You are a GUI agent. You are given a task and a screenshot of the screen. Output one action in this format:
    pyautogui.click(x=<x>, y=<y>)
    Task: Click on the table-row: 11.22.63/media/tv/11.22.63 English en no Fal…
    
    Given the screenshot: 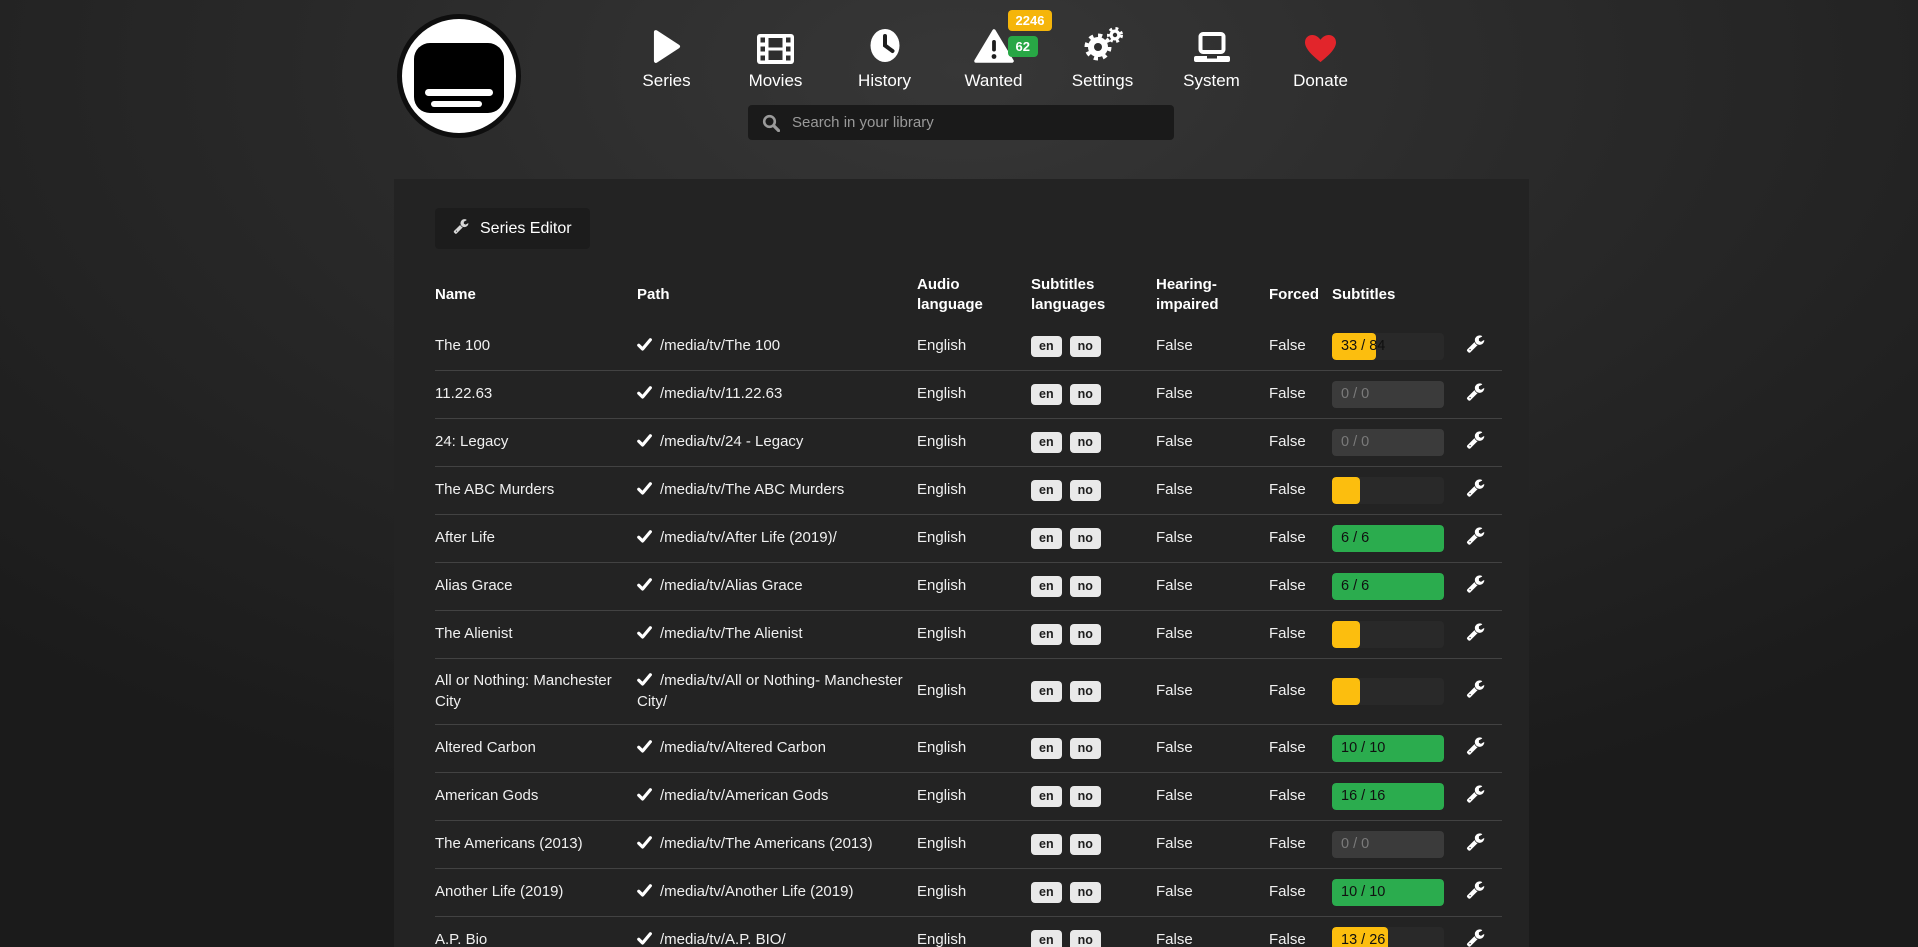 What is the action you would take?
    pyautogui.click(x=968, y=395)
    